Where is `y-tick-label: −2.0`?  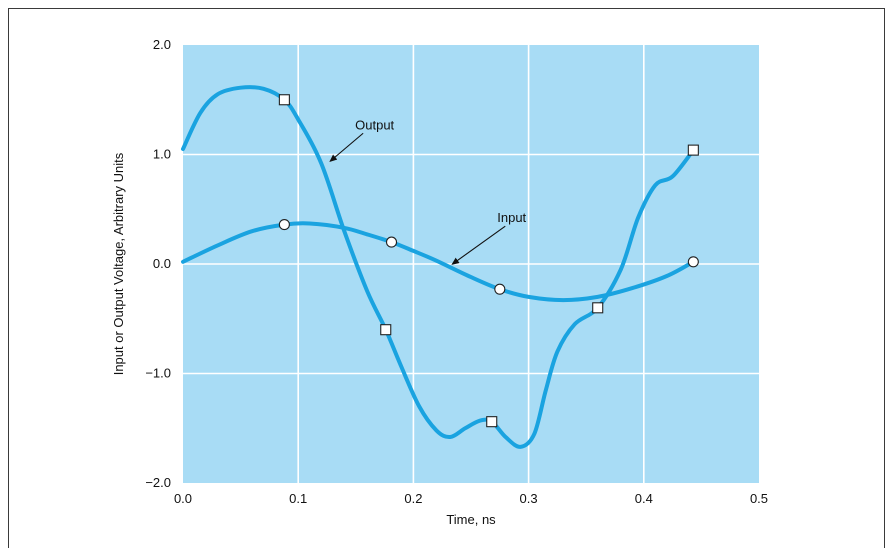
y-tick-label: −2.0 is located at coordinates (158, 482).